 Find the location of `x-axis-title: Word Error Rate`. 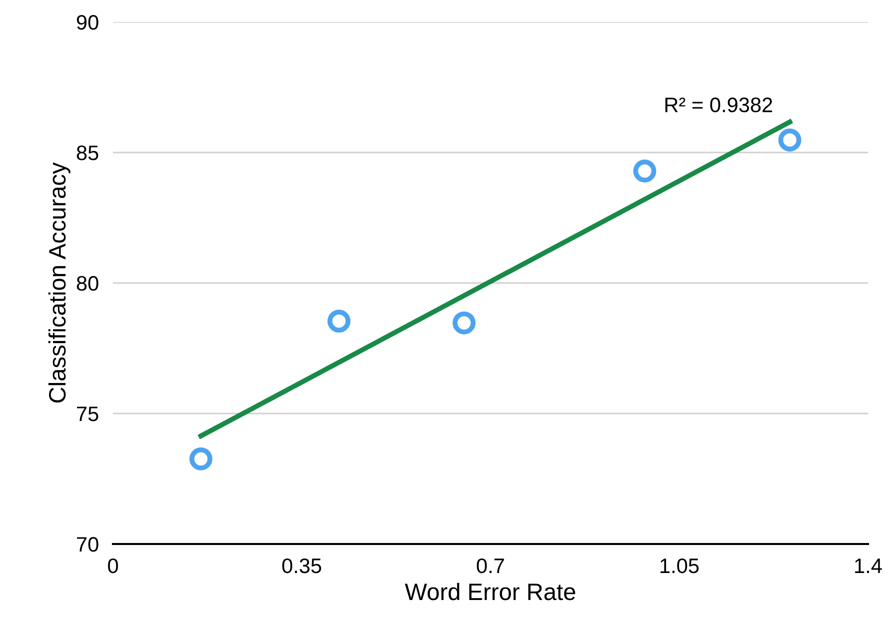

x-axis-title: Word Error Rate is located at coordinates (490, 591).